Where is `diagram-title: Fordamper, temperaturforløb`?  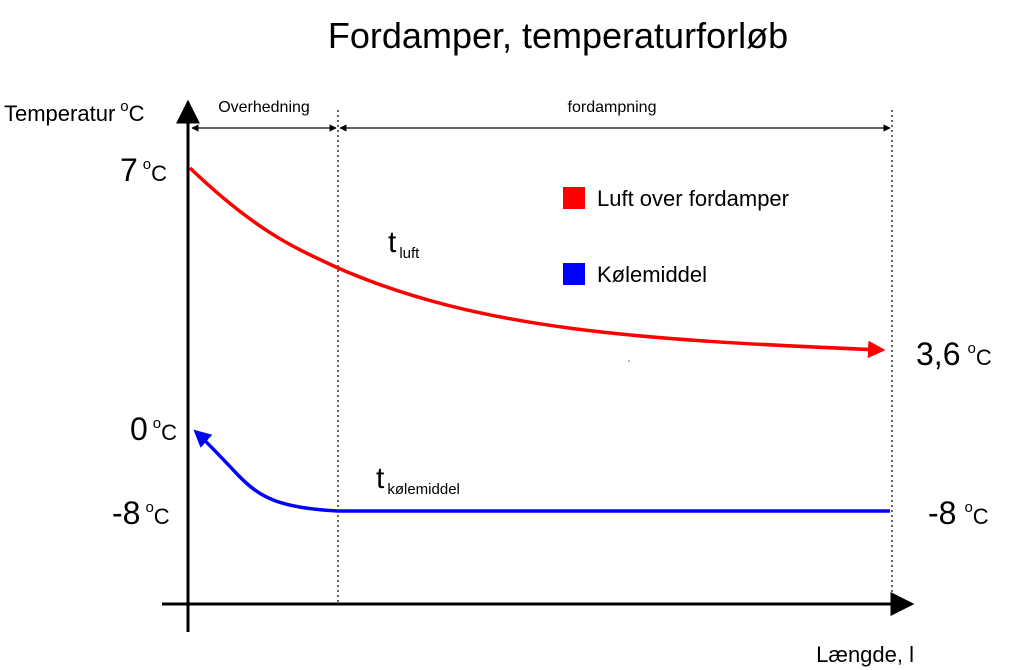 diagram-title: Fordamper, temperaturforløb is located at coordinates (558, 35).